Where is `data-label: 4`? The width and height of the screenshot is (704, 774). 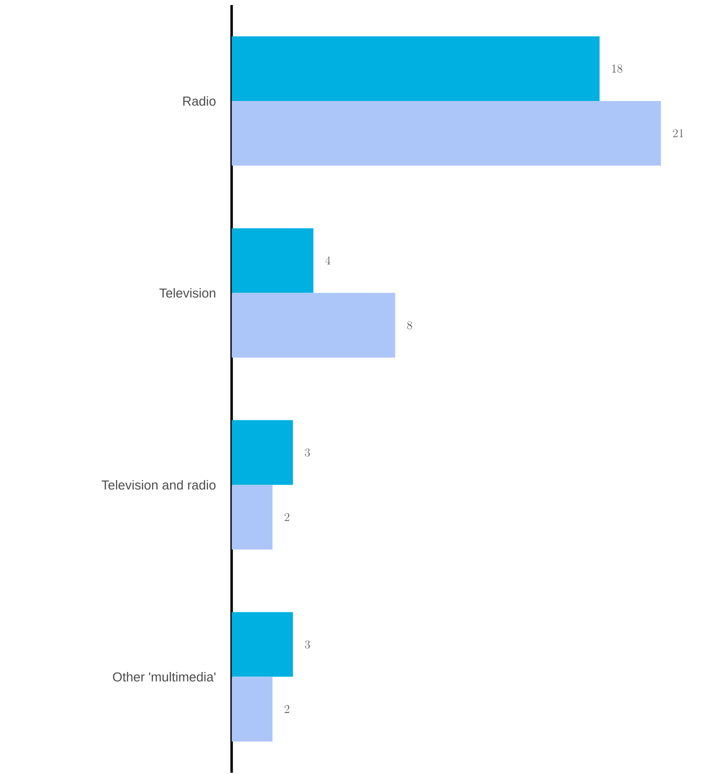 data-label: 4 is located at coordinates (327, 260).